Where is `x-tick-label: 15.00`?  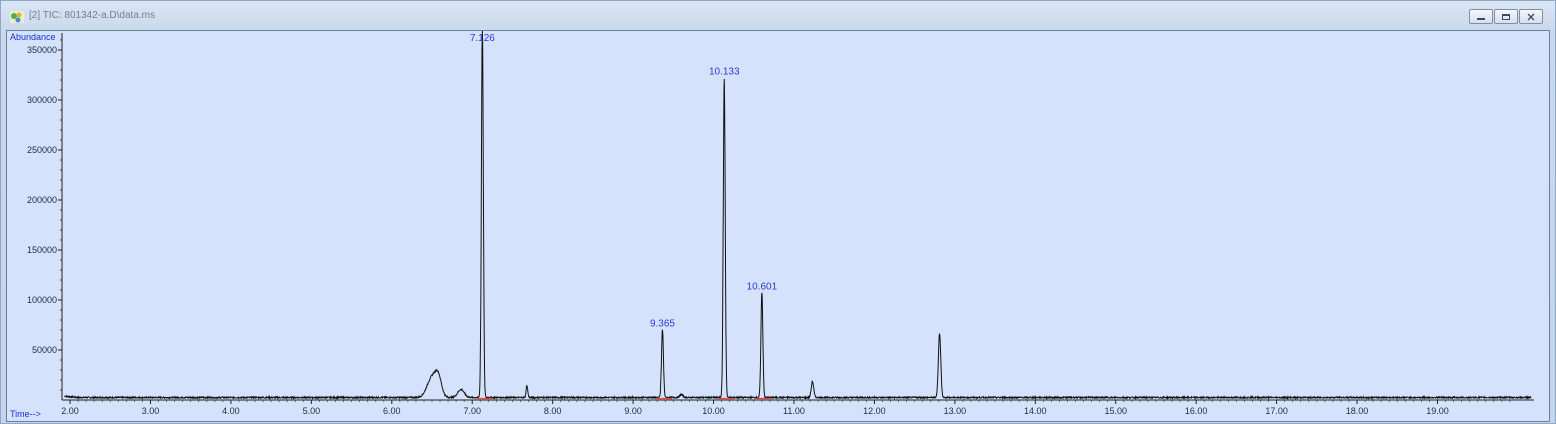
x-tick-label: 15.00 is located at coordinates (1115, 411).